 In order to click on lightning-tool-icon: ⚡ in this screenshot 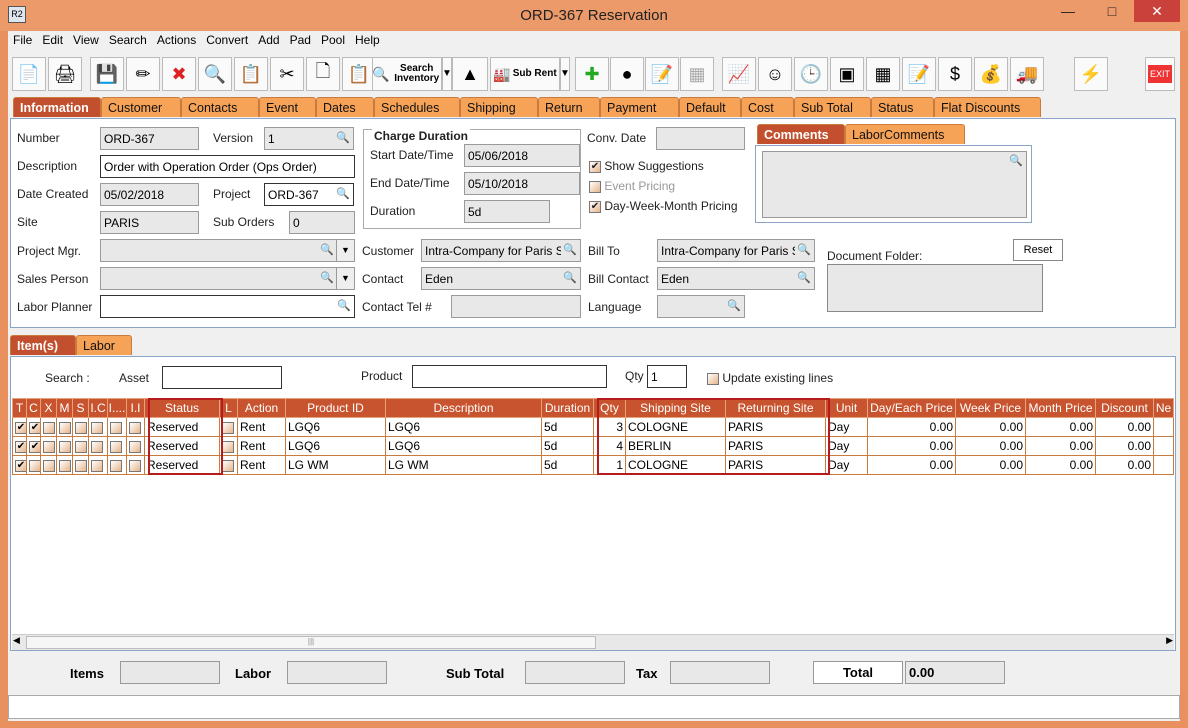, I will do `click(1091, 74)`.